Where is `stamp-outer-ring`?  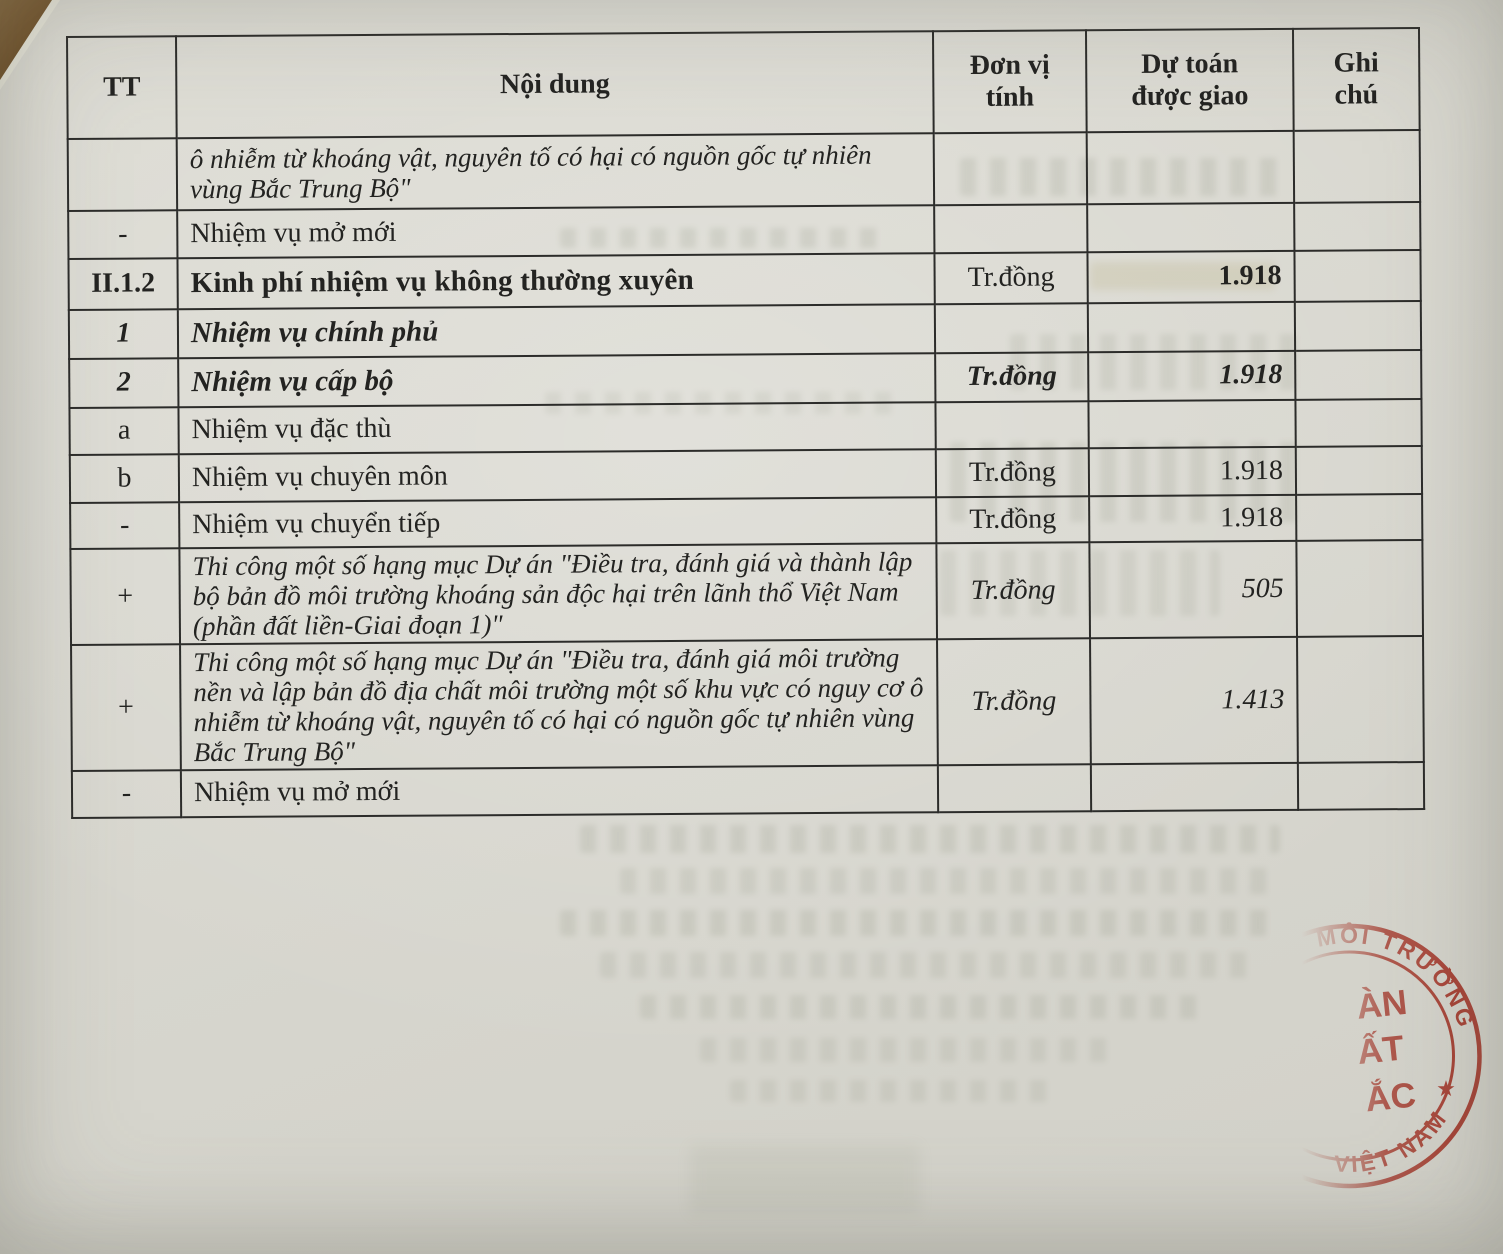 stamp-outer-ring is located at coordinates (1365, 1056).